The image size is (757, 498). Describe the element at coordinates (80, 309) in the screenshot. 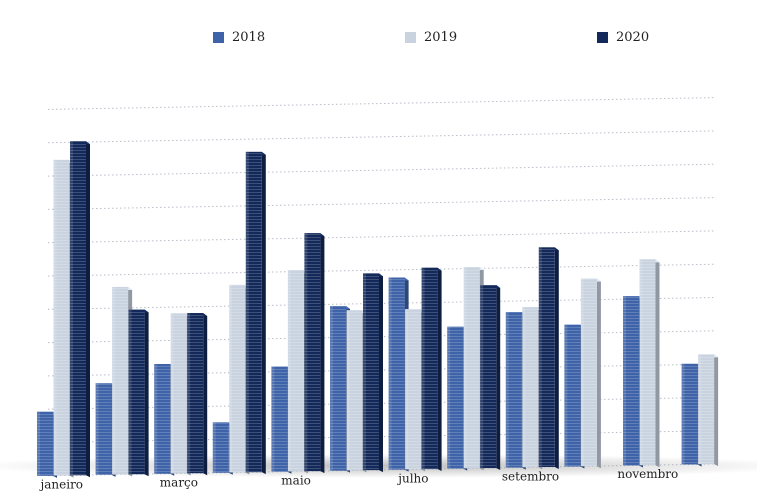

I see `bar-2020-janeiro` at that location.